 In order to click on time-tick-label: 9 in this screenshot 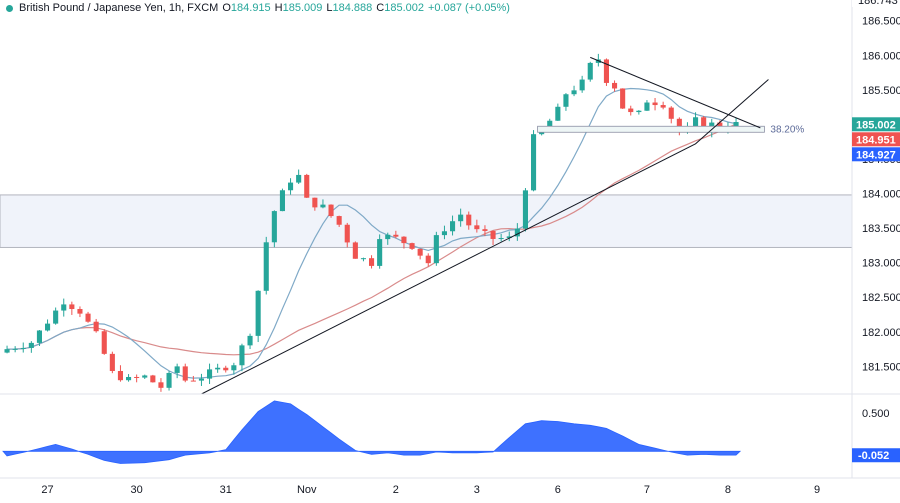, I will do `click(817, 490)`.